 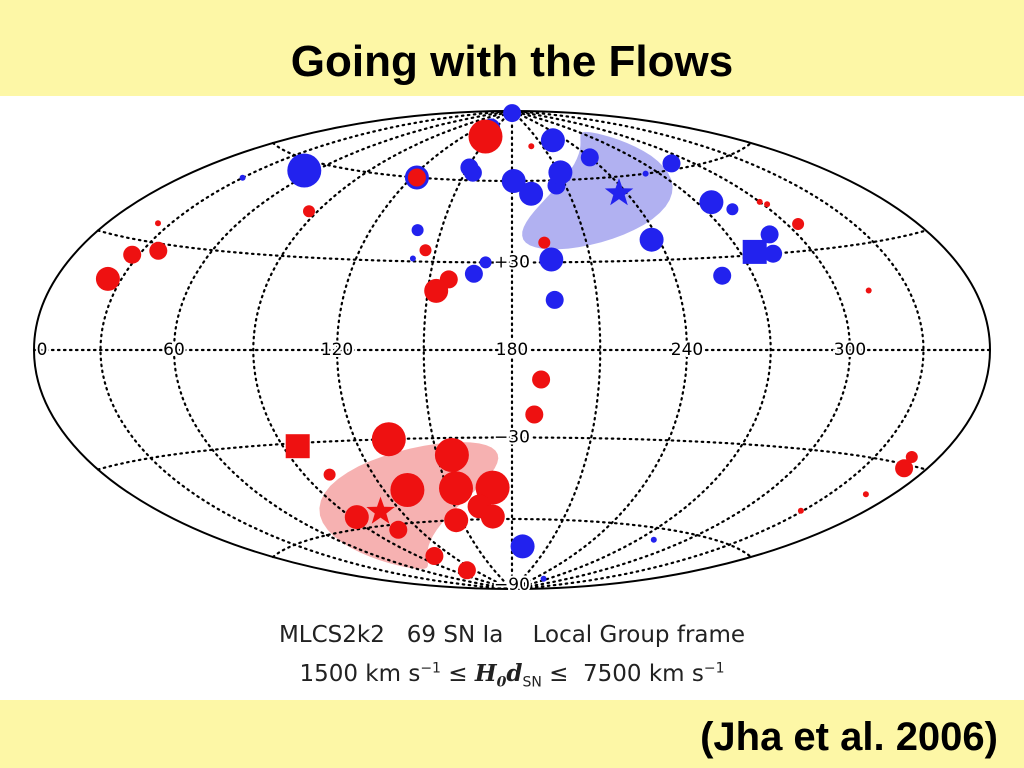 What do you see at coordinates (512, 162) in the screenshot?
I see `latitude-line` at bounding box center [512, 162].